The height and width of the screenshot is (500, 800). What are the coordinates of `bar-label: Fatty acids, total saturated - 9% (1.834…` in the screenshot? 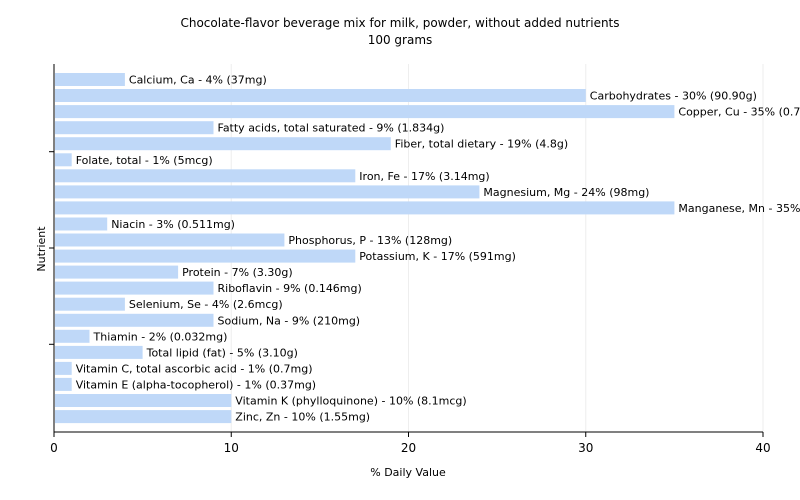 It's located at (331, 128).